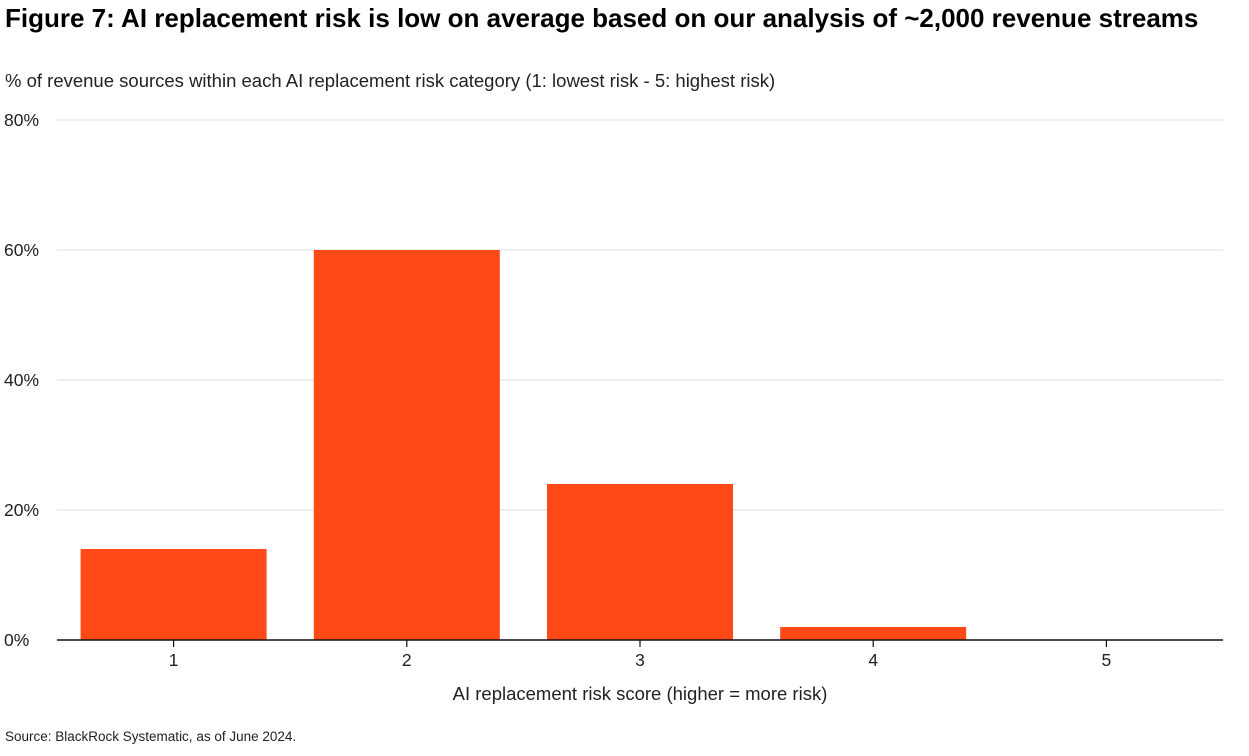 The image size is (1249, 756). I want to click on x-axis-tick-labels: 1 2 3 4 5, so click(640, 660).